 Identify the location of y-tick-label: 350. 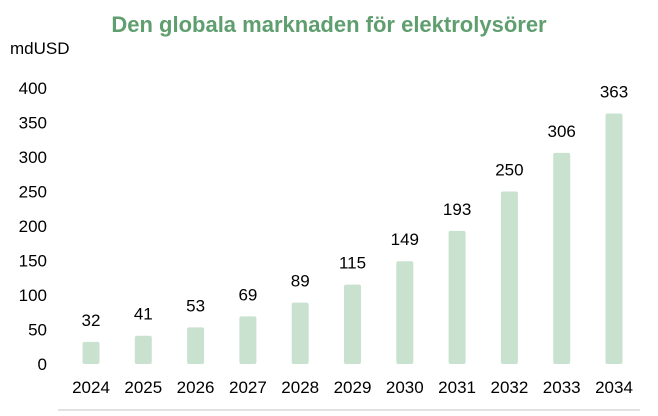
(33, 123).